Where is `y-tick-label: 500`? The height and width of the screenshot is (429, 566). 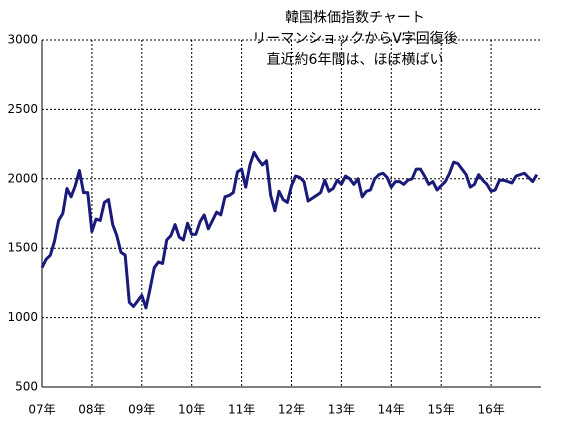
y-tick-label: 500 is located at coordinates (26, 387).